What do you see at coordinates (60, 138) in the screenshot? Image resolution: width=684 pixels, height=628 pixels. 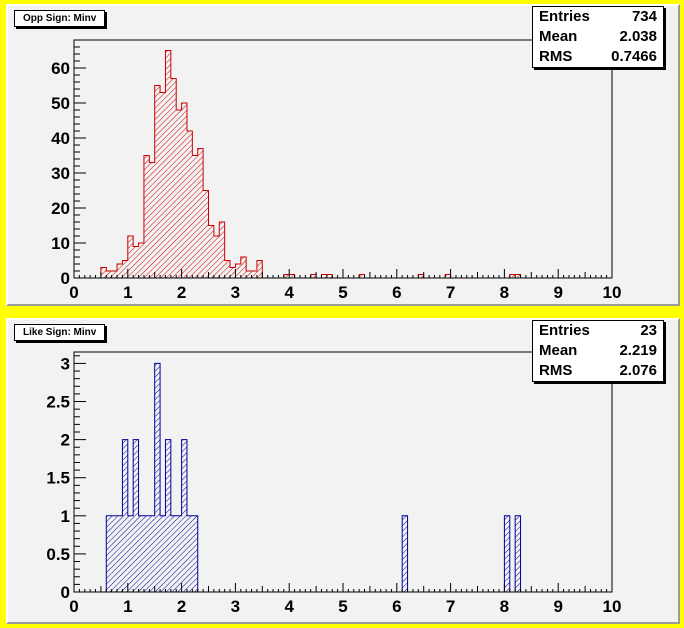 I see `y-tick-label: 40` at bounding box center [60, 138].